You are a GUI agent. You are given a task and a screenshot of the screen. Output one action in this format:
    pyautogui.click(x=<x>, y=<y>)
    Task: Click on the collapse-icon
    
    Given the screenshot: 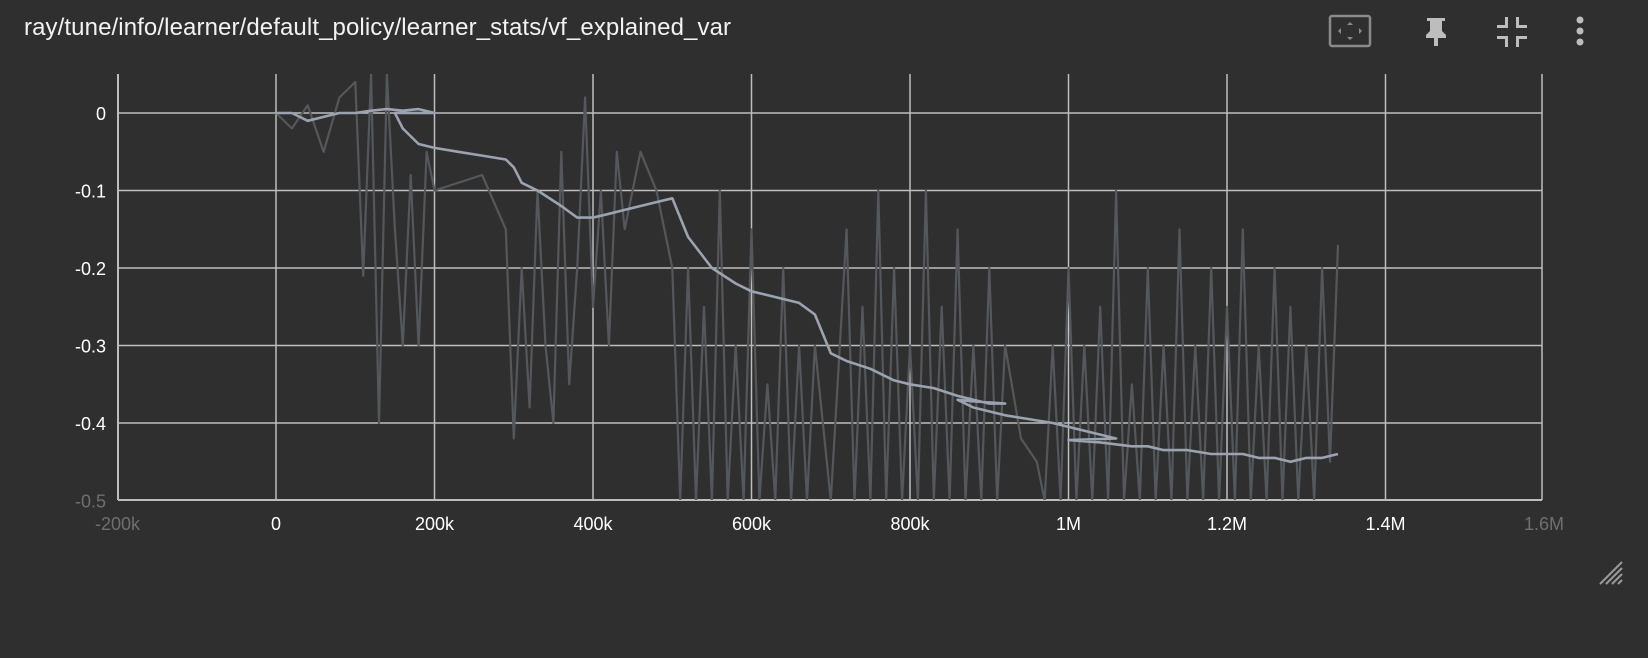 What is the action you would take?
    pyautogui.click(x=1512, y=32)
    